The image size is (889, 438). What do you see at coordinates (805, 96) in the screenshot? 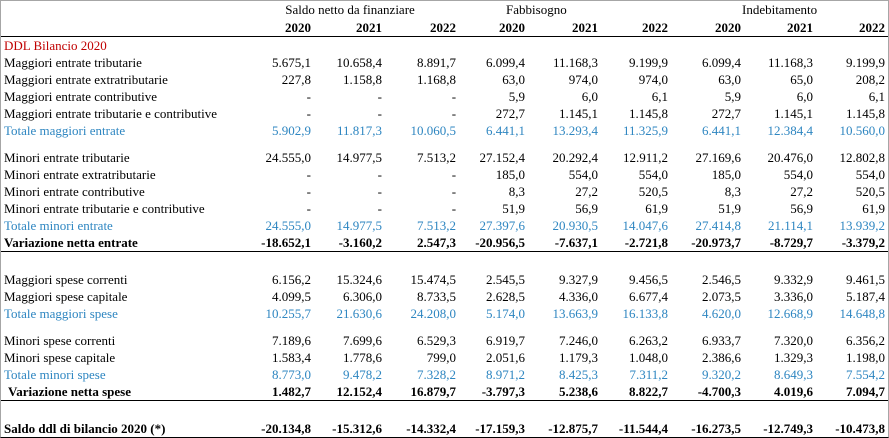
I see `cell-indebitamento-2021: 6,0` at bounding box center [805, 96].